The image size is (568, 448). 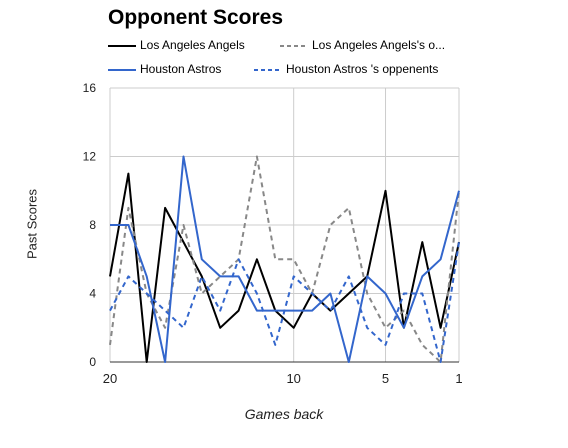 What do you see at coordinates (385, 378) in the screenshot?
I see `x-tick-label: 5` at bounding box center [385, 378].